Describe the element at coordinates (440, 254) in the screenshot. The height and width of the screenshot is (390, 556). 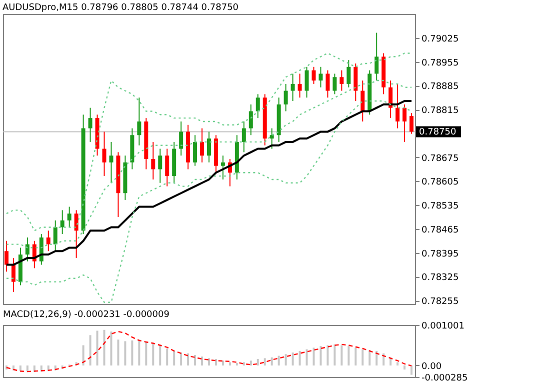
I see `y-tick-label: 0.78395` at that location.